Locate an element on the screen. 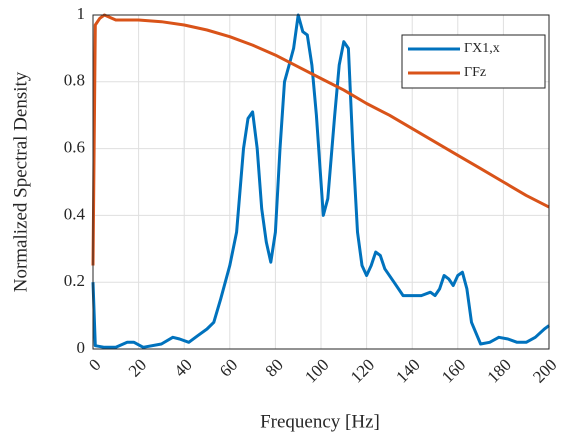 This screenshot has height=443, width=567. y-tick-label: 0.4 is located at coordinates (75, 213).